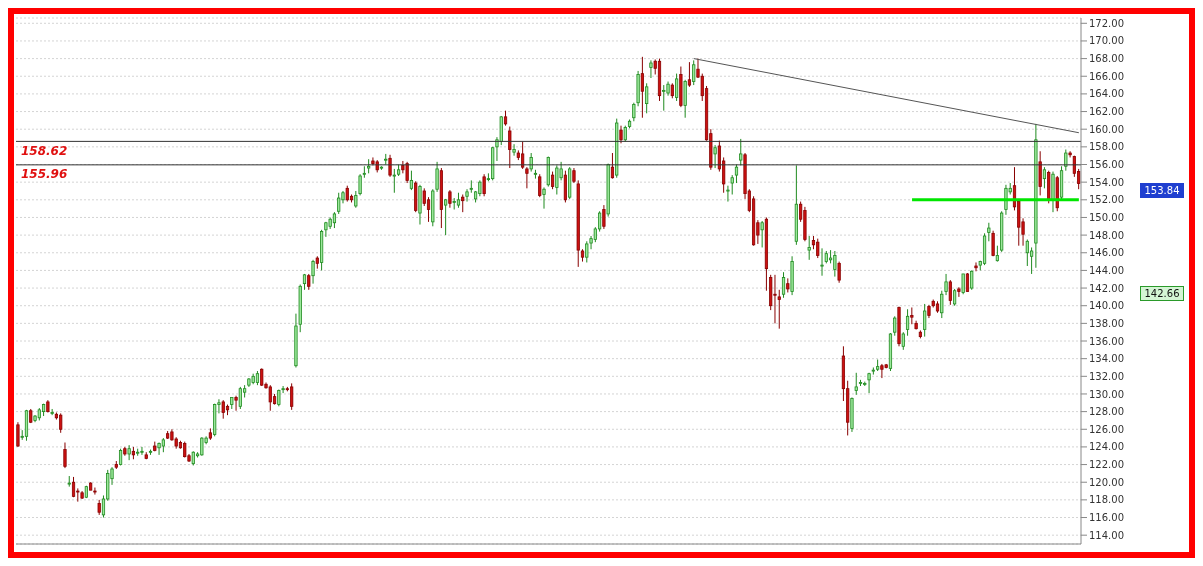  Describe the element at coordinates (1106, 412) in the screenshot. I see `y-tick-label: 128.00` at that location.